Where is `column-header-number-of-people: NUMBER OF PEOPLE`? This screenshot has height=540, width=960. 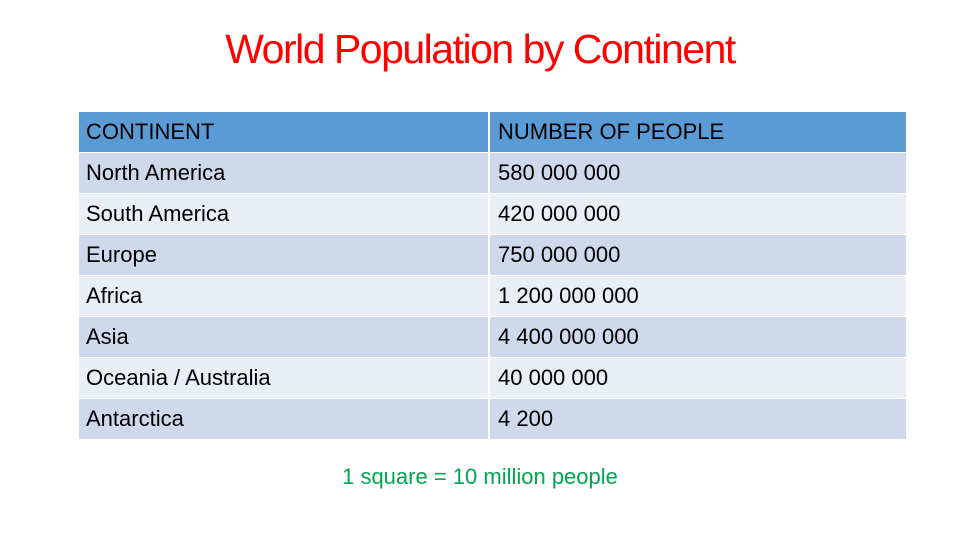
column-header-number-of-people: NUMBER OF PEOPLE is located at coordinates (698, 132).